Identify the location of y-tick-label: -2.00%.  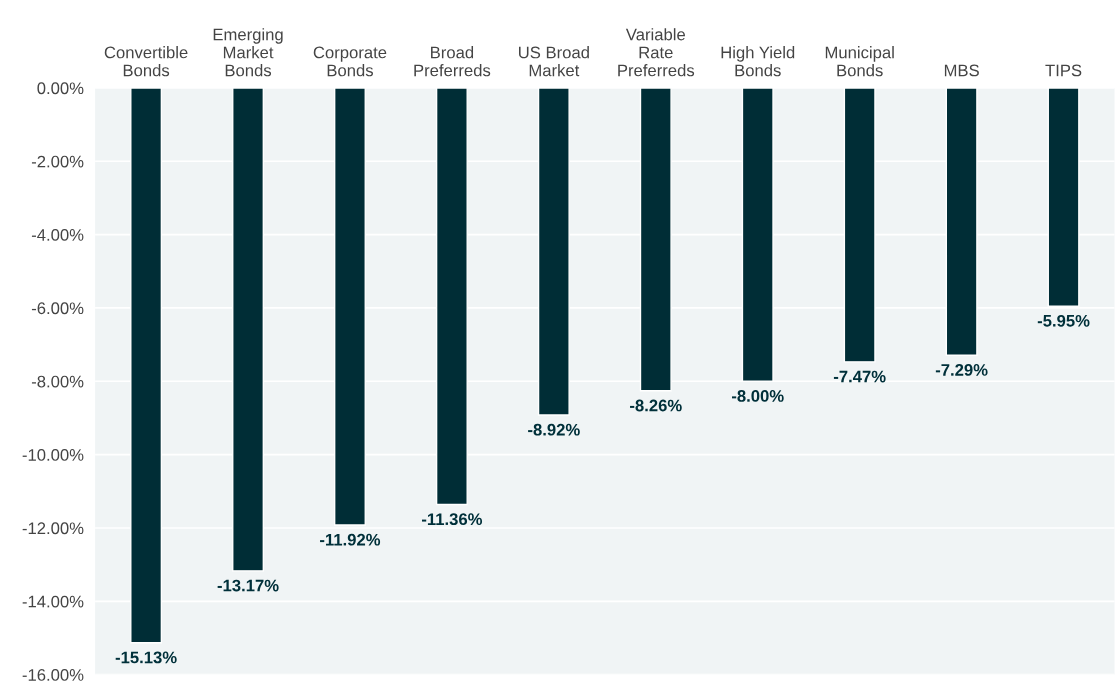
(57, 161).